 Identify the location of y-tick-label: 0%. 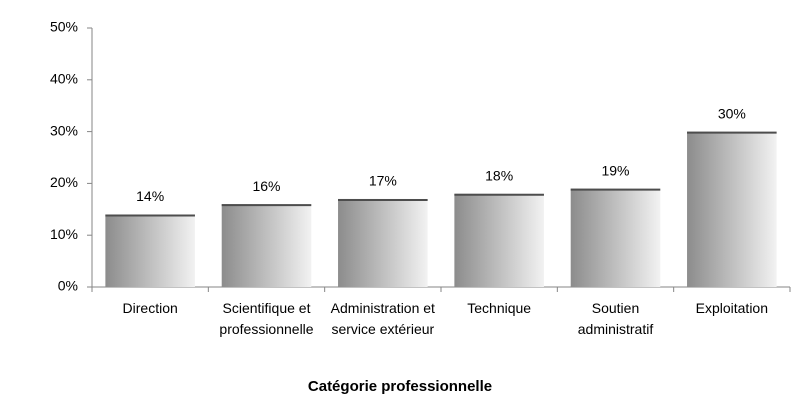
(68, 286).